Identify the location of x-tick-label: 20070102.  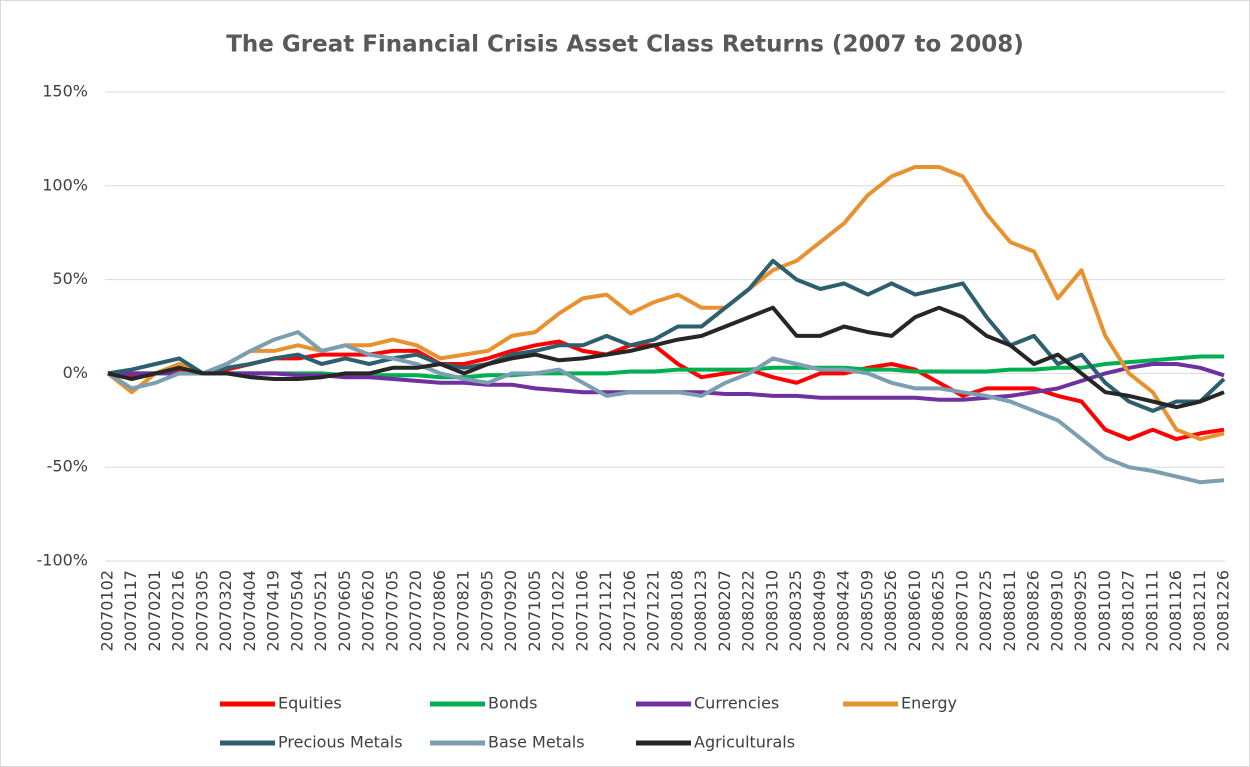
(107, 610).